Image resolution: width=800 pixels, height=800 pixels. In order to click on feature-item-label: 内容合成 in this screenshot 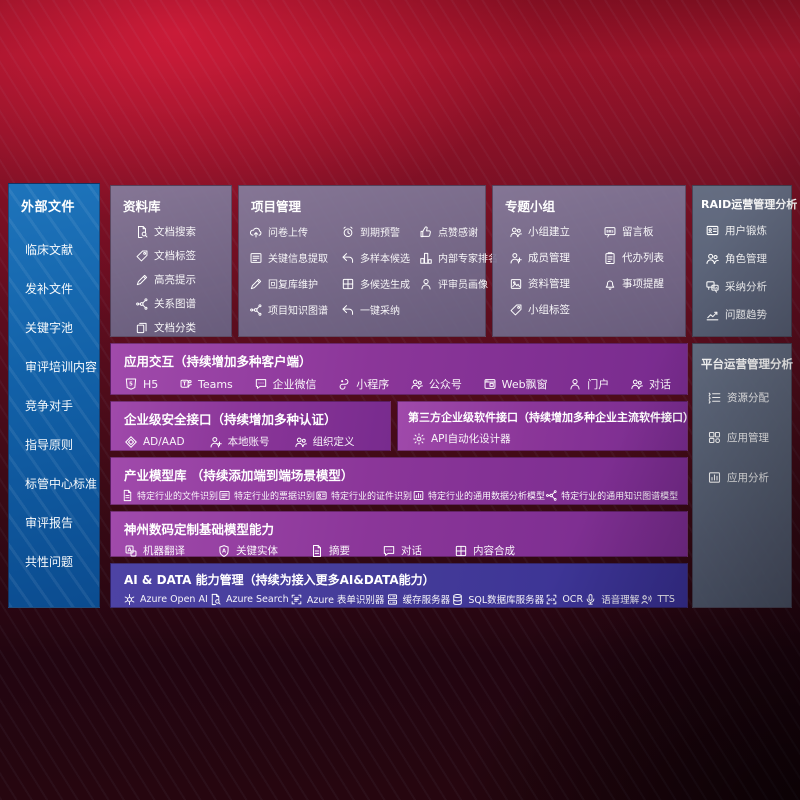, I will do `click(494, 551)`.